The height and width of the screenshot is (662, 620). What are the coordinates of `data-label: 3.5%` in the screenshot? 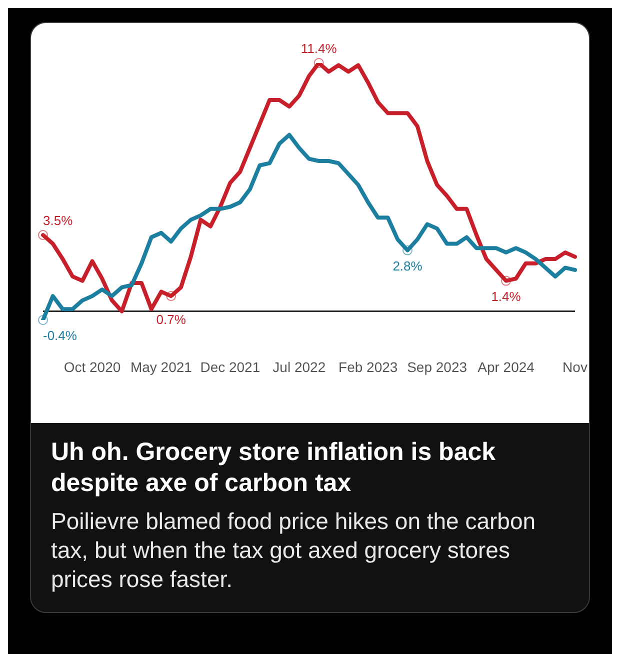 It's located at (58, 220).